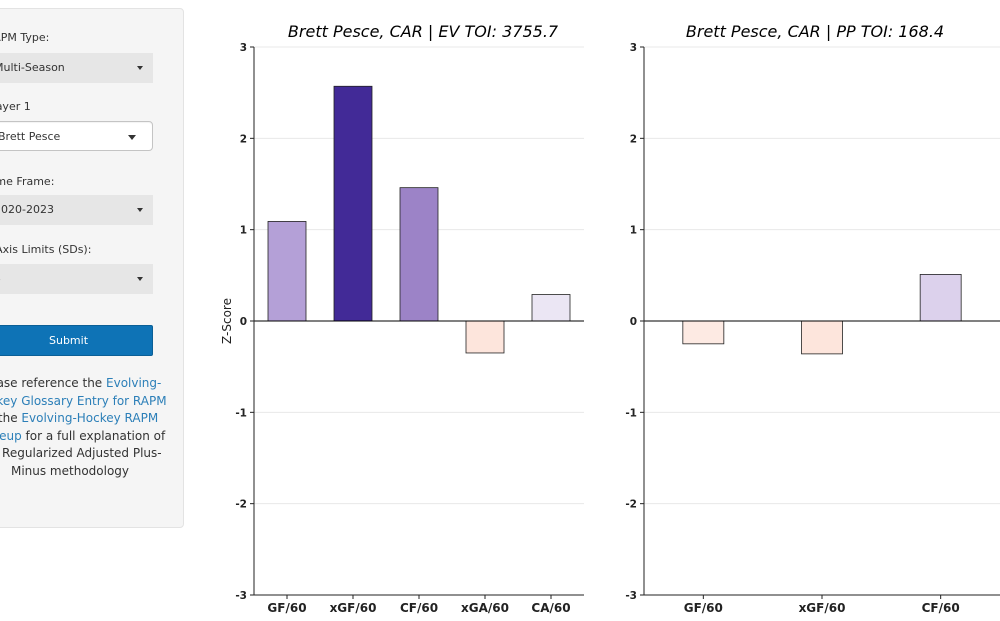  I want to click on rapm-writeup-link: Evolving-Hockey RAPM Writeup, so click(79, 427).